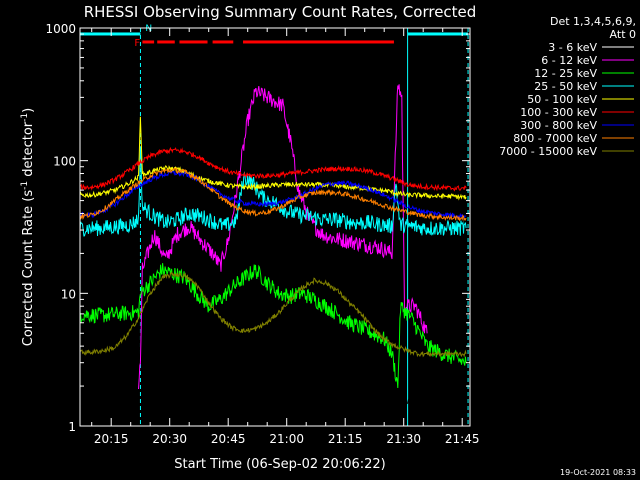 This screenshot has width=640, height=480. I want to click on x-tick-label: 21:30, so click(403, 439).